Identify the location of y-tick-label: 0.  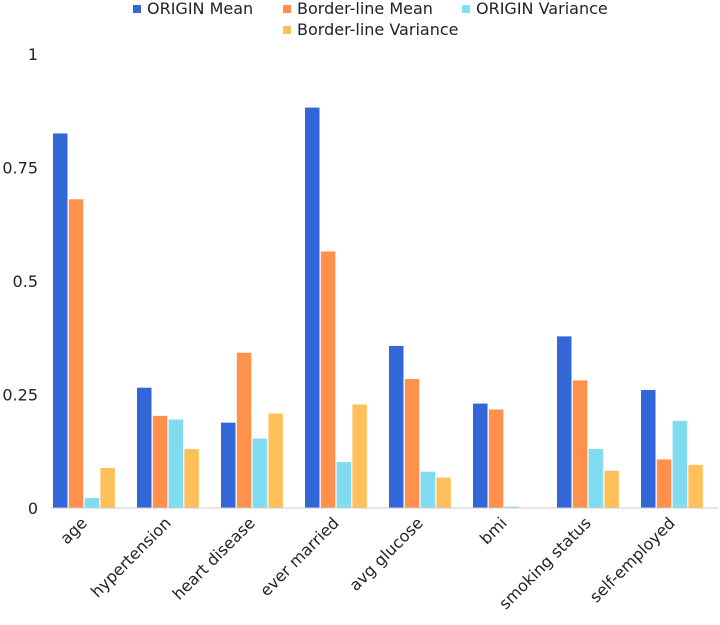
(33, 508).